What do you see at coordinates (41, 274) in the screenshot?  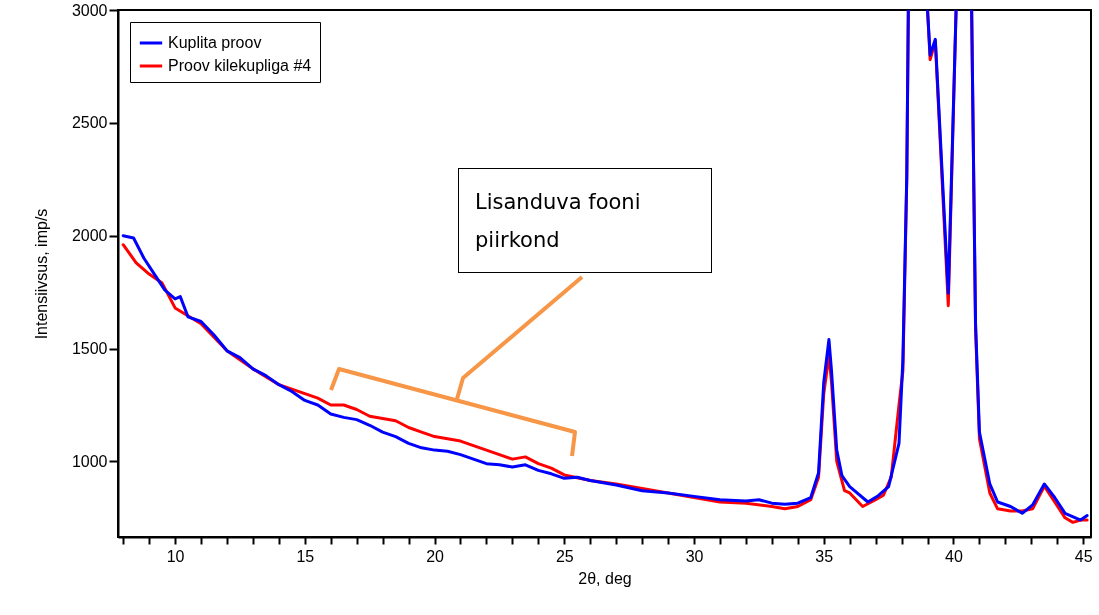 I see `y-axis-title: Intensiivsus, imp/s` at bounding box center [41, 274].